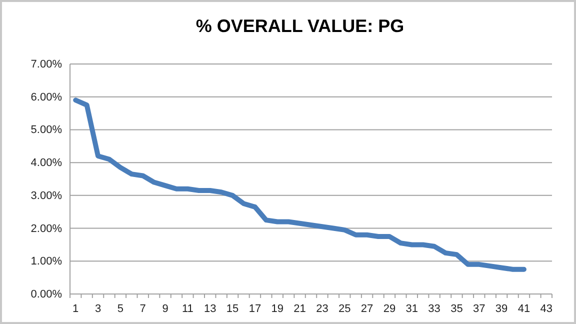  Describe the element at coordinates (412, 308) in the screenshot. I see `x-tick-label: 31` at that location.